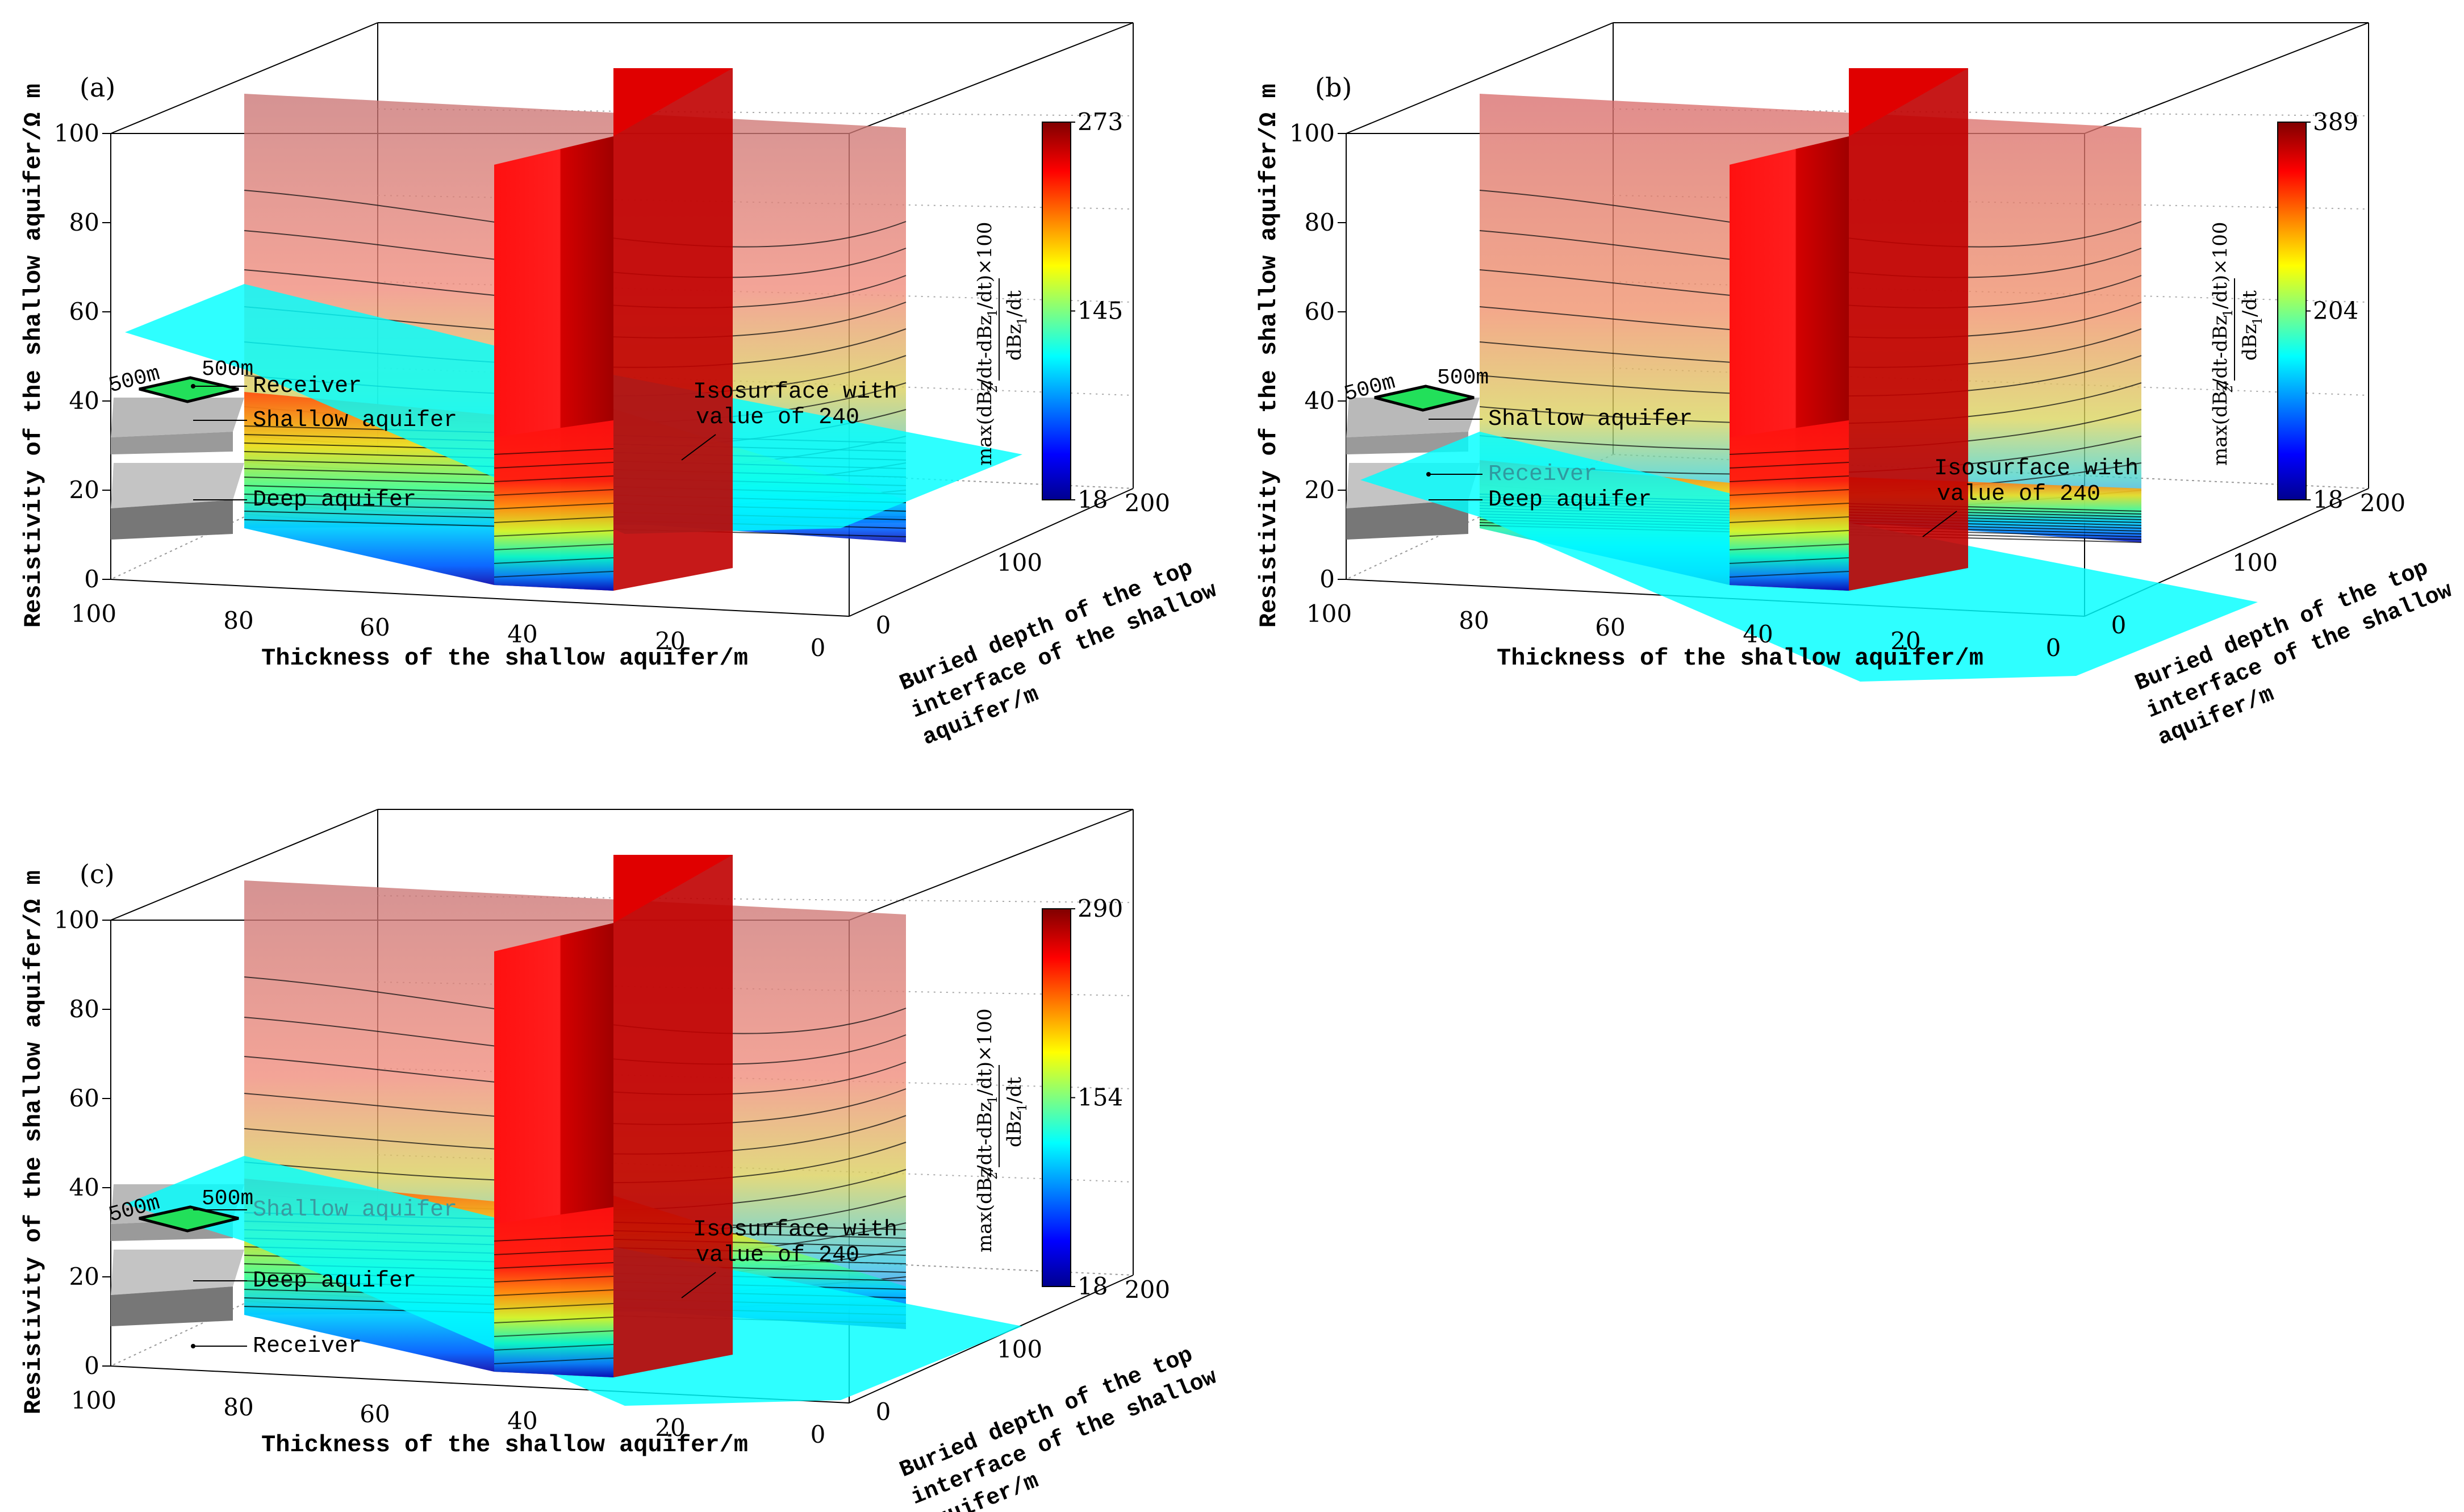 The width and height of the screenshot is (2464, 1512). I want to click on colorbar-label-text: /dt, so click(1014, 1090).